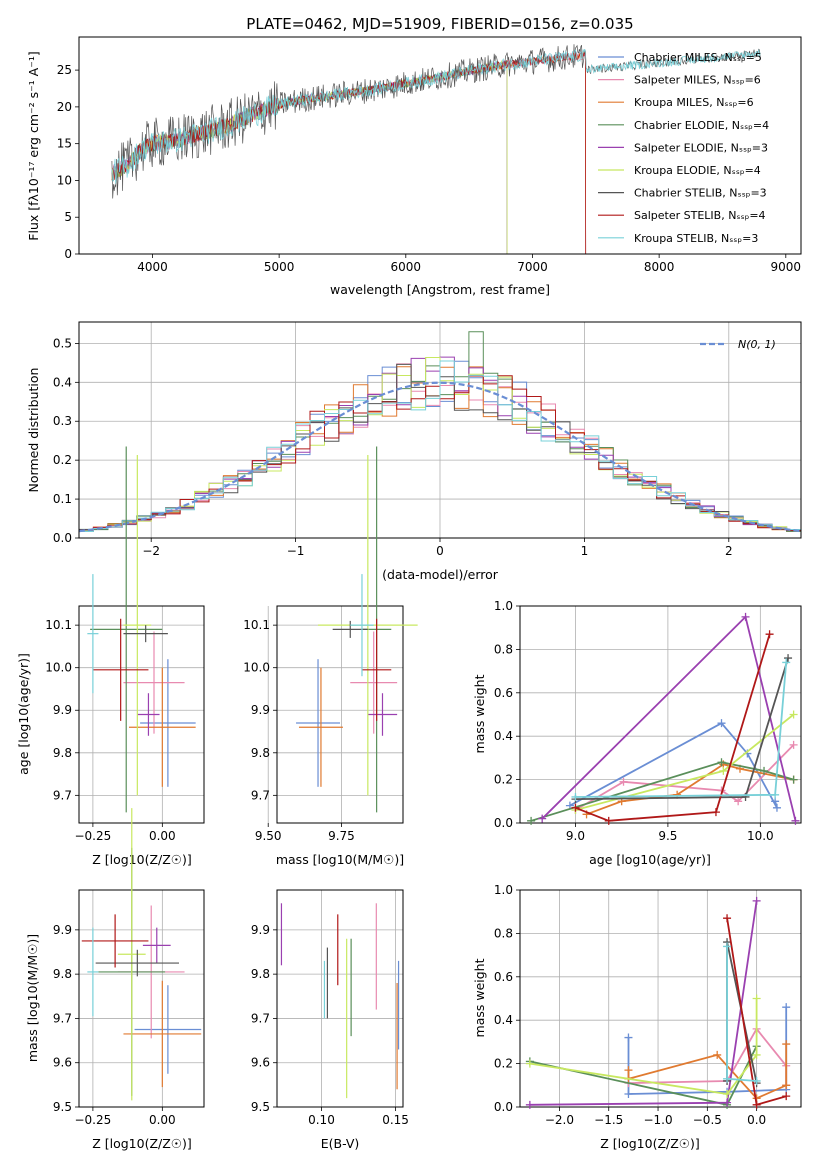  I want to click on weight-line-kroupa_miles, so click(690, 789).